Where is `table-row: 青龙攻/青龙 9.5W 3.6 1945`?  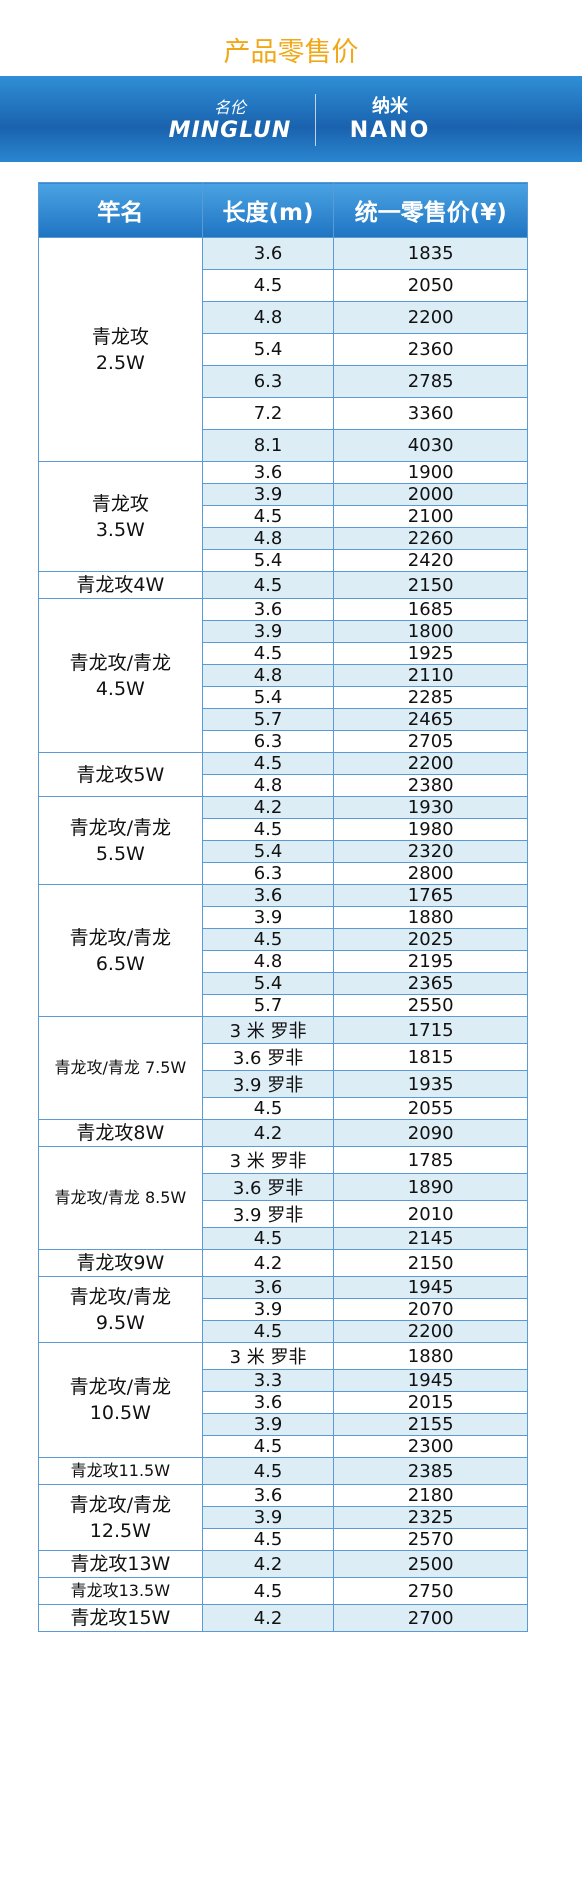 table-row: 青龙攻/青龙 9.5W 3.6 1945 is located at coordinates (283, 1309).